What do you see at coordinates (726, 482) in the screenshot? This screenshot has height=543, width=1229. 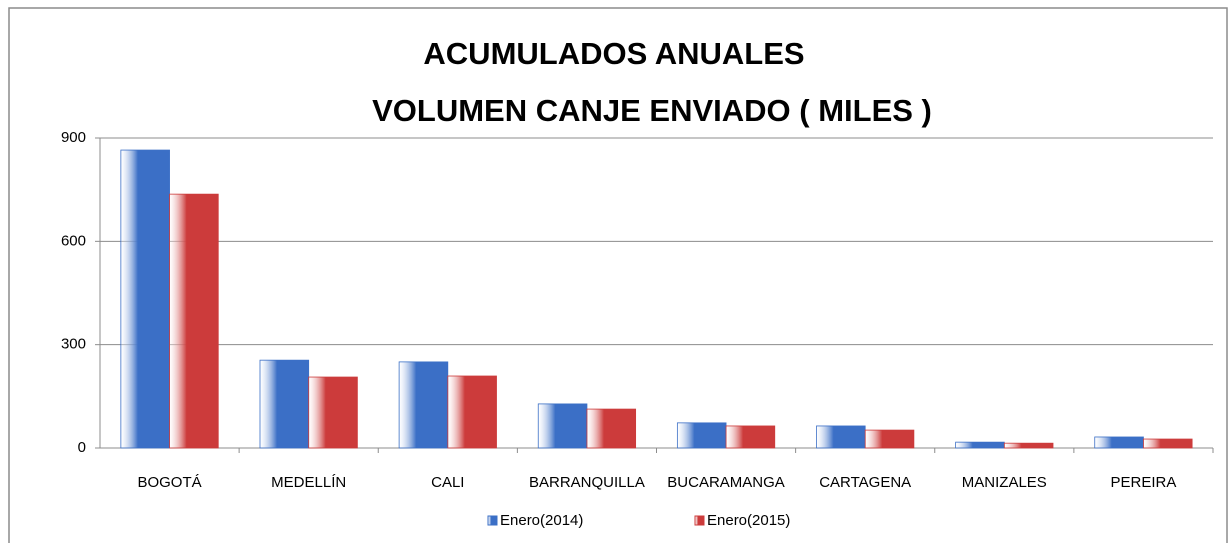 I see `x-tick-label: BUCARAMANGA` at bounding box center [726, 482].